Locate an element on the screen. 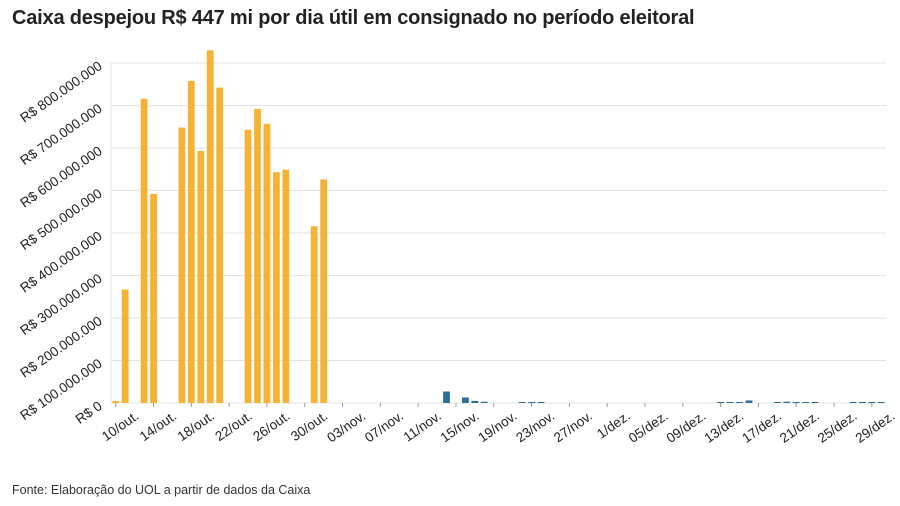 The width and height of the screenshot is (900, 506). x-tick-label: 17/dez. is located at coordinates (761, 427).